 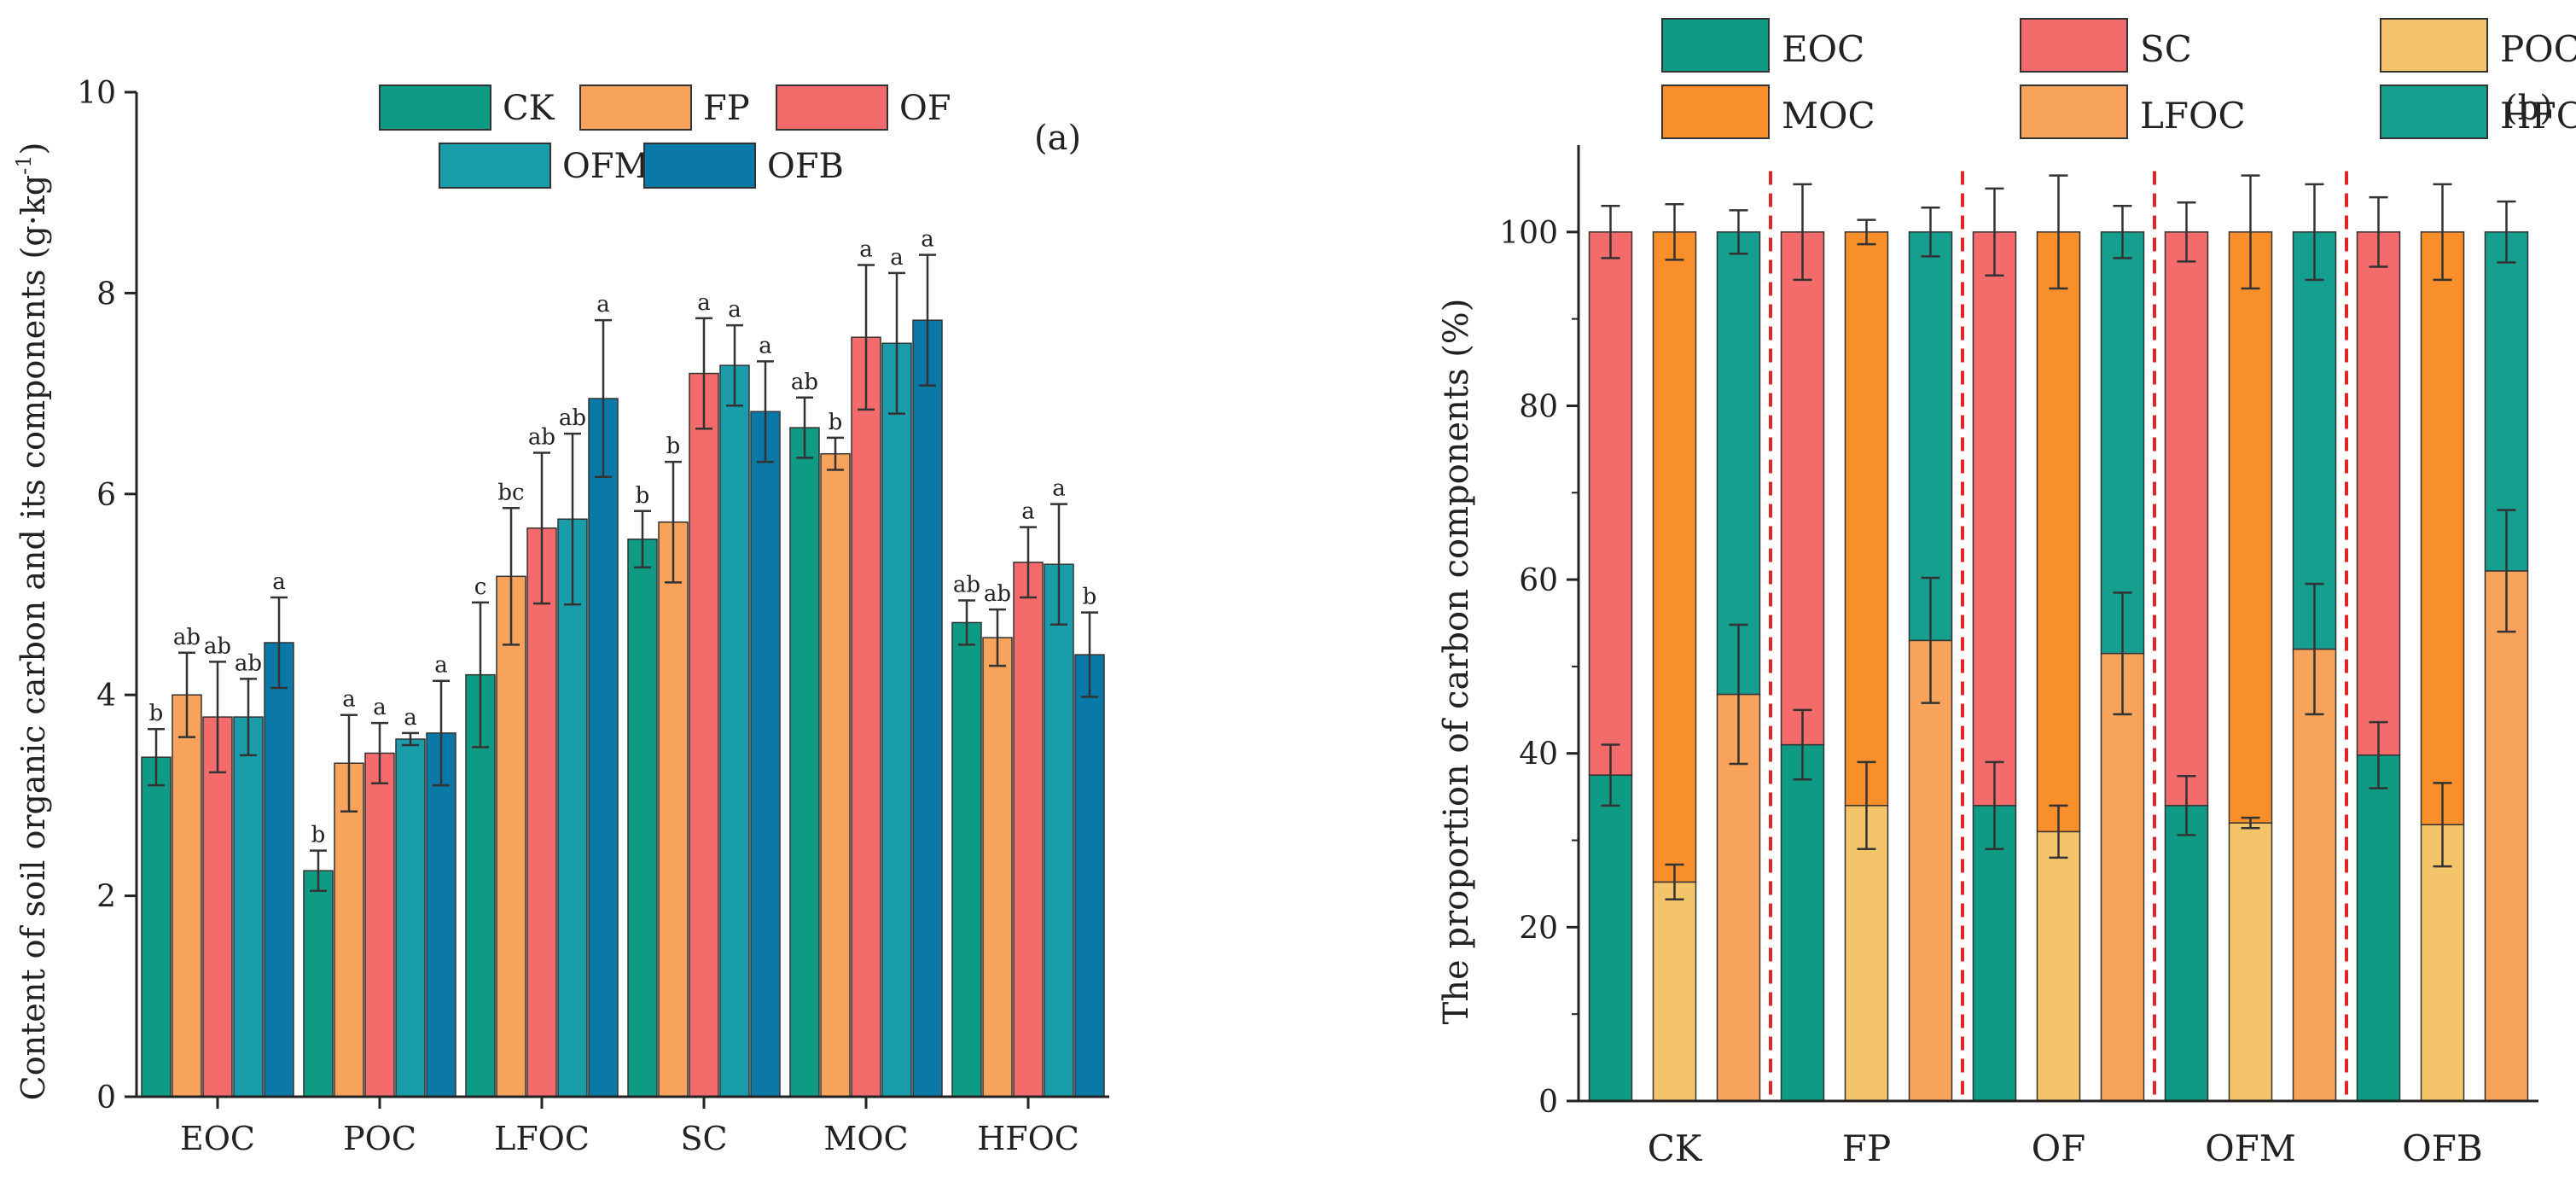 What do you see at coordinates (726, 108) in the screenshot?
I see `legend-label-fp: FP` at bounding box center [726, 108].